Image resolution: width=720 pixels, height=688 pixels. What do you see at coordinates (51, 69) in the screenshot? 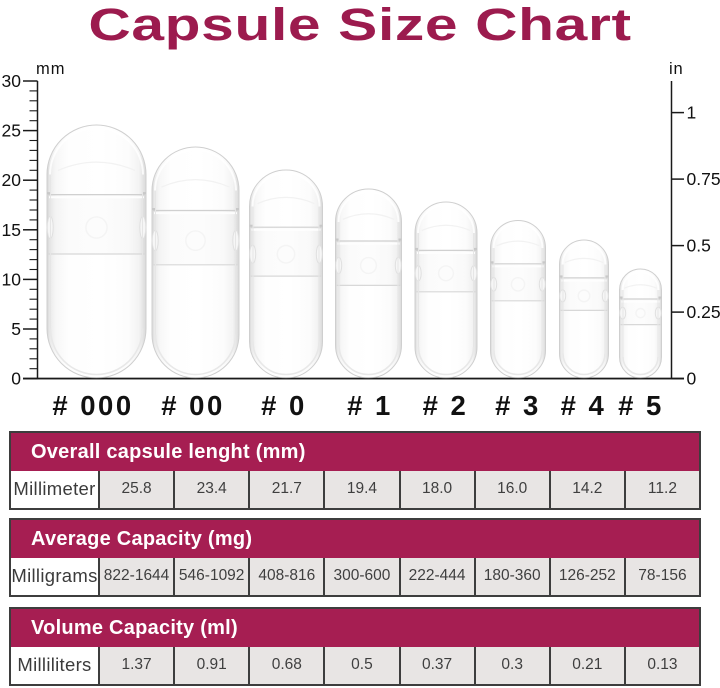
I see `svg-text: mm` at bounding box center [51, 69].